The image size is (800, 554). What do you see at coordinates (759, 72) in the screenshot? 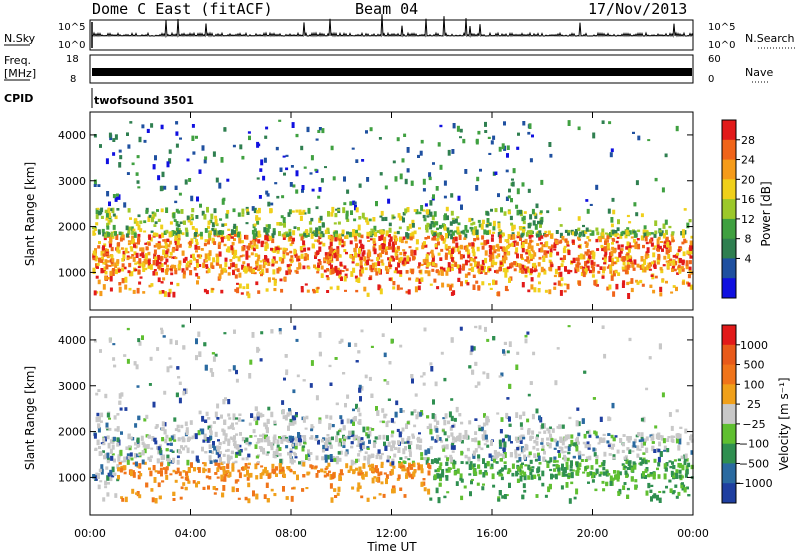
I see `nave-label: Nave` at bounding box center [759, 72].